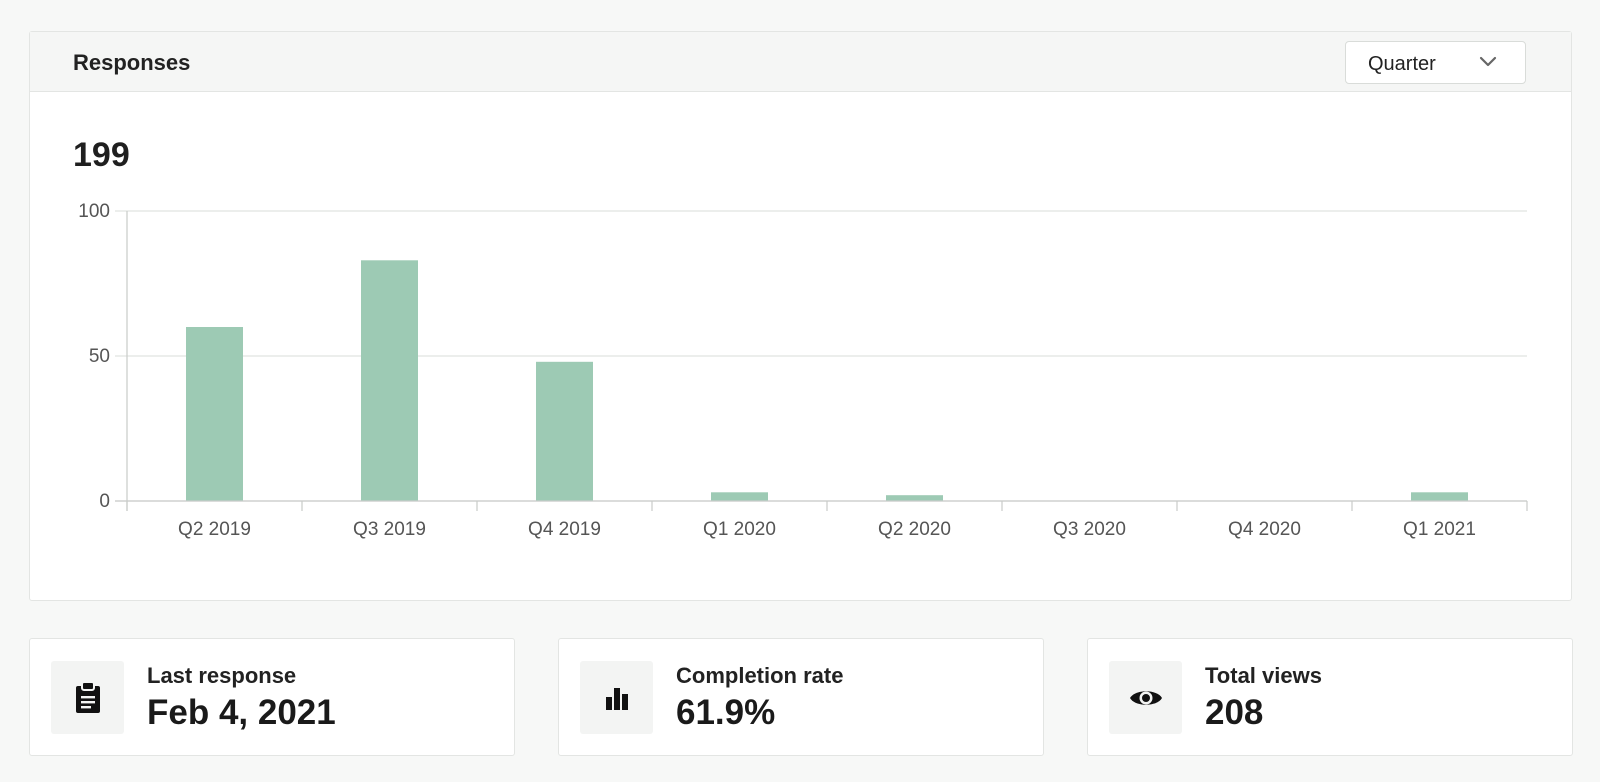 The height and width of the screenshot is (782, 1600). I want to click on bar-chart-icon, so click(616, 698).